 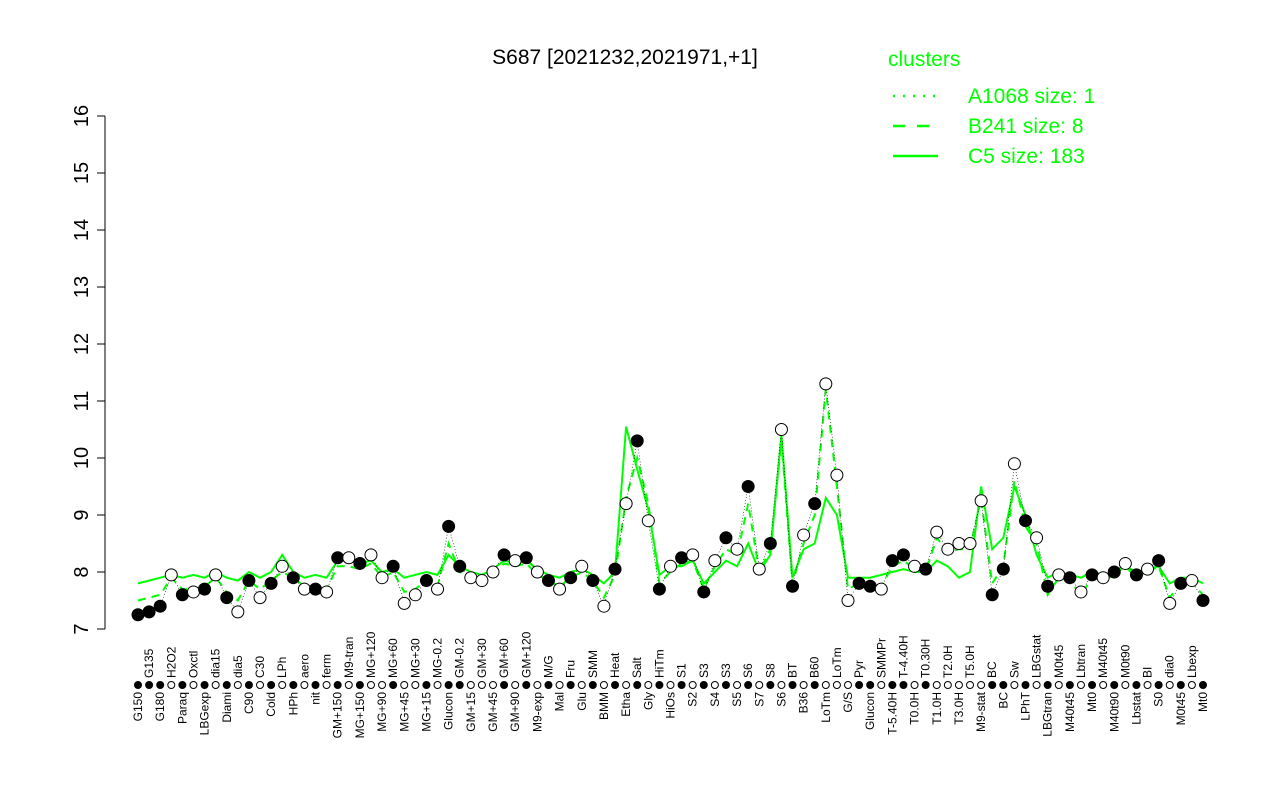 What do you see at coordinates (249, 703) in the screenshot?
I see `x-tick-label: C90` at bounding box center [249, 703].